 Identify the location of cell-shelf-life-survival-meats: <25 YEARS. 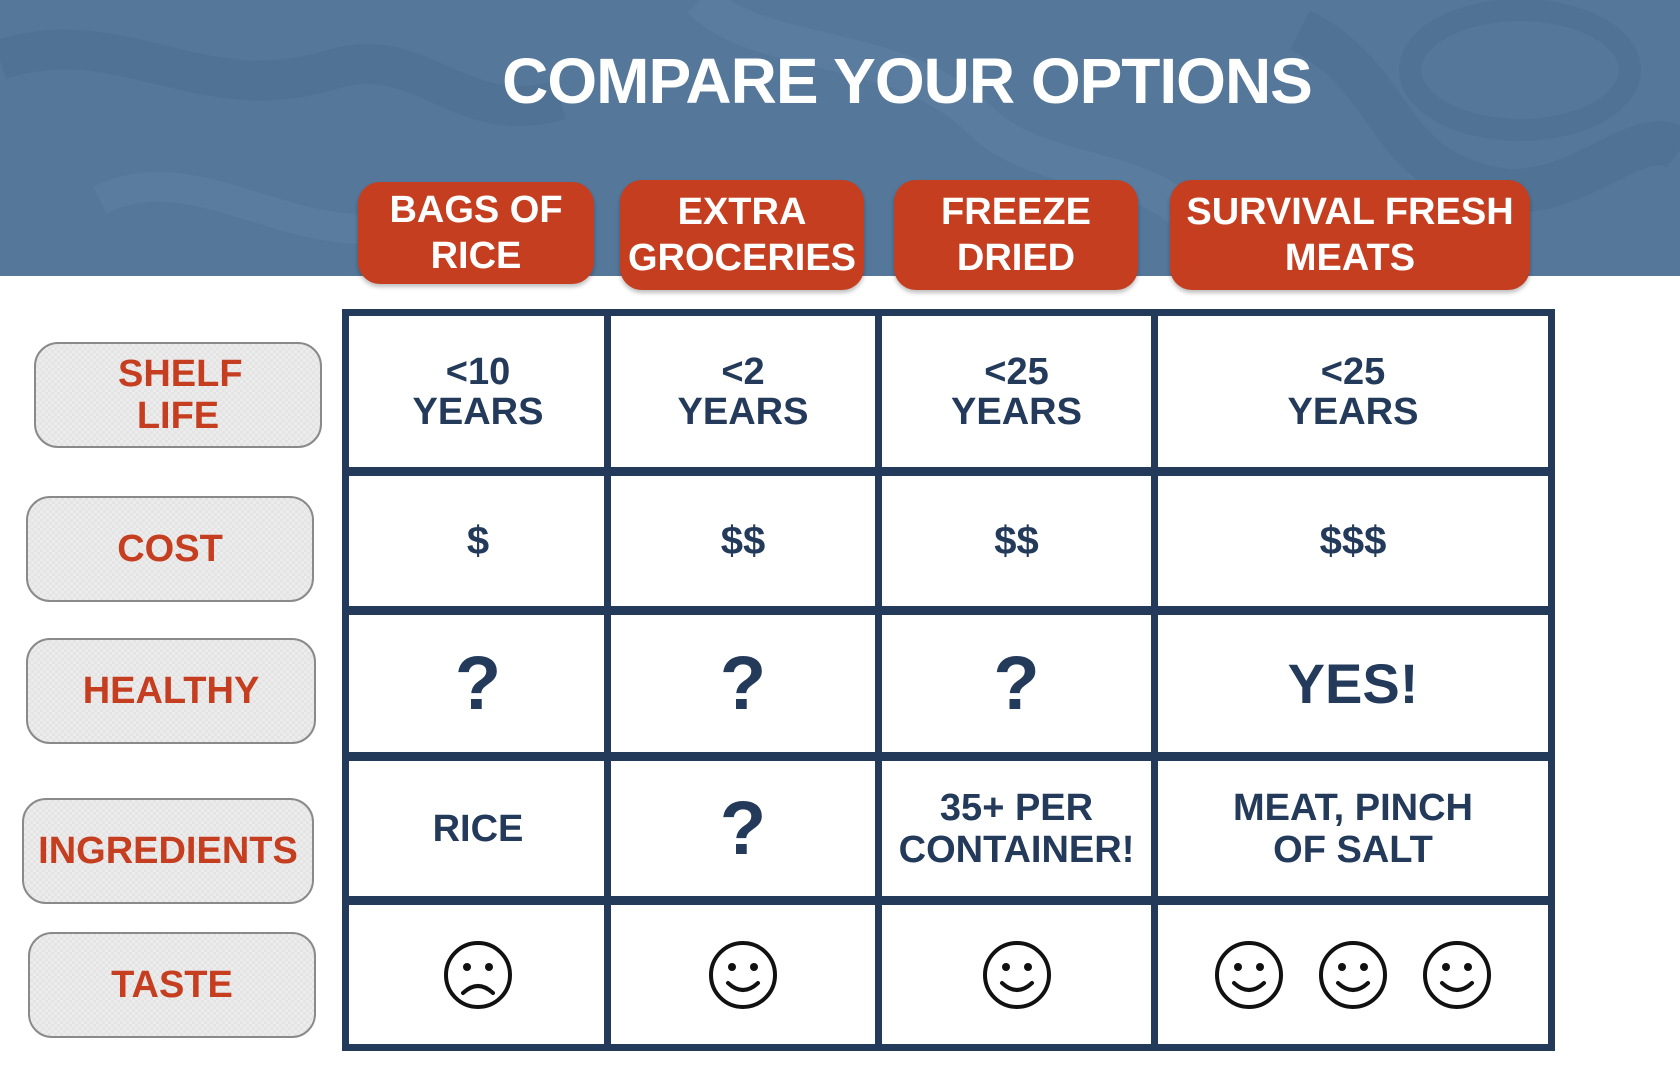
(1353, 391).